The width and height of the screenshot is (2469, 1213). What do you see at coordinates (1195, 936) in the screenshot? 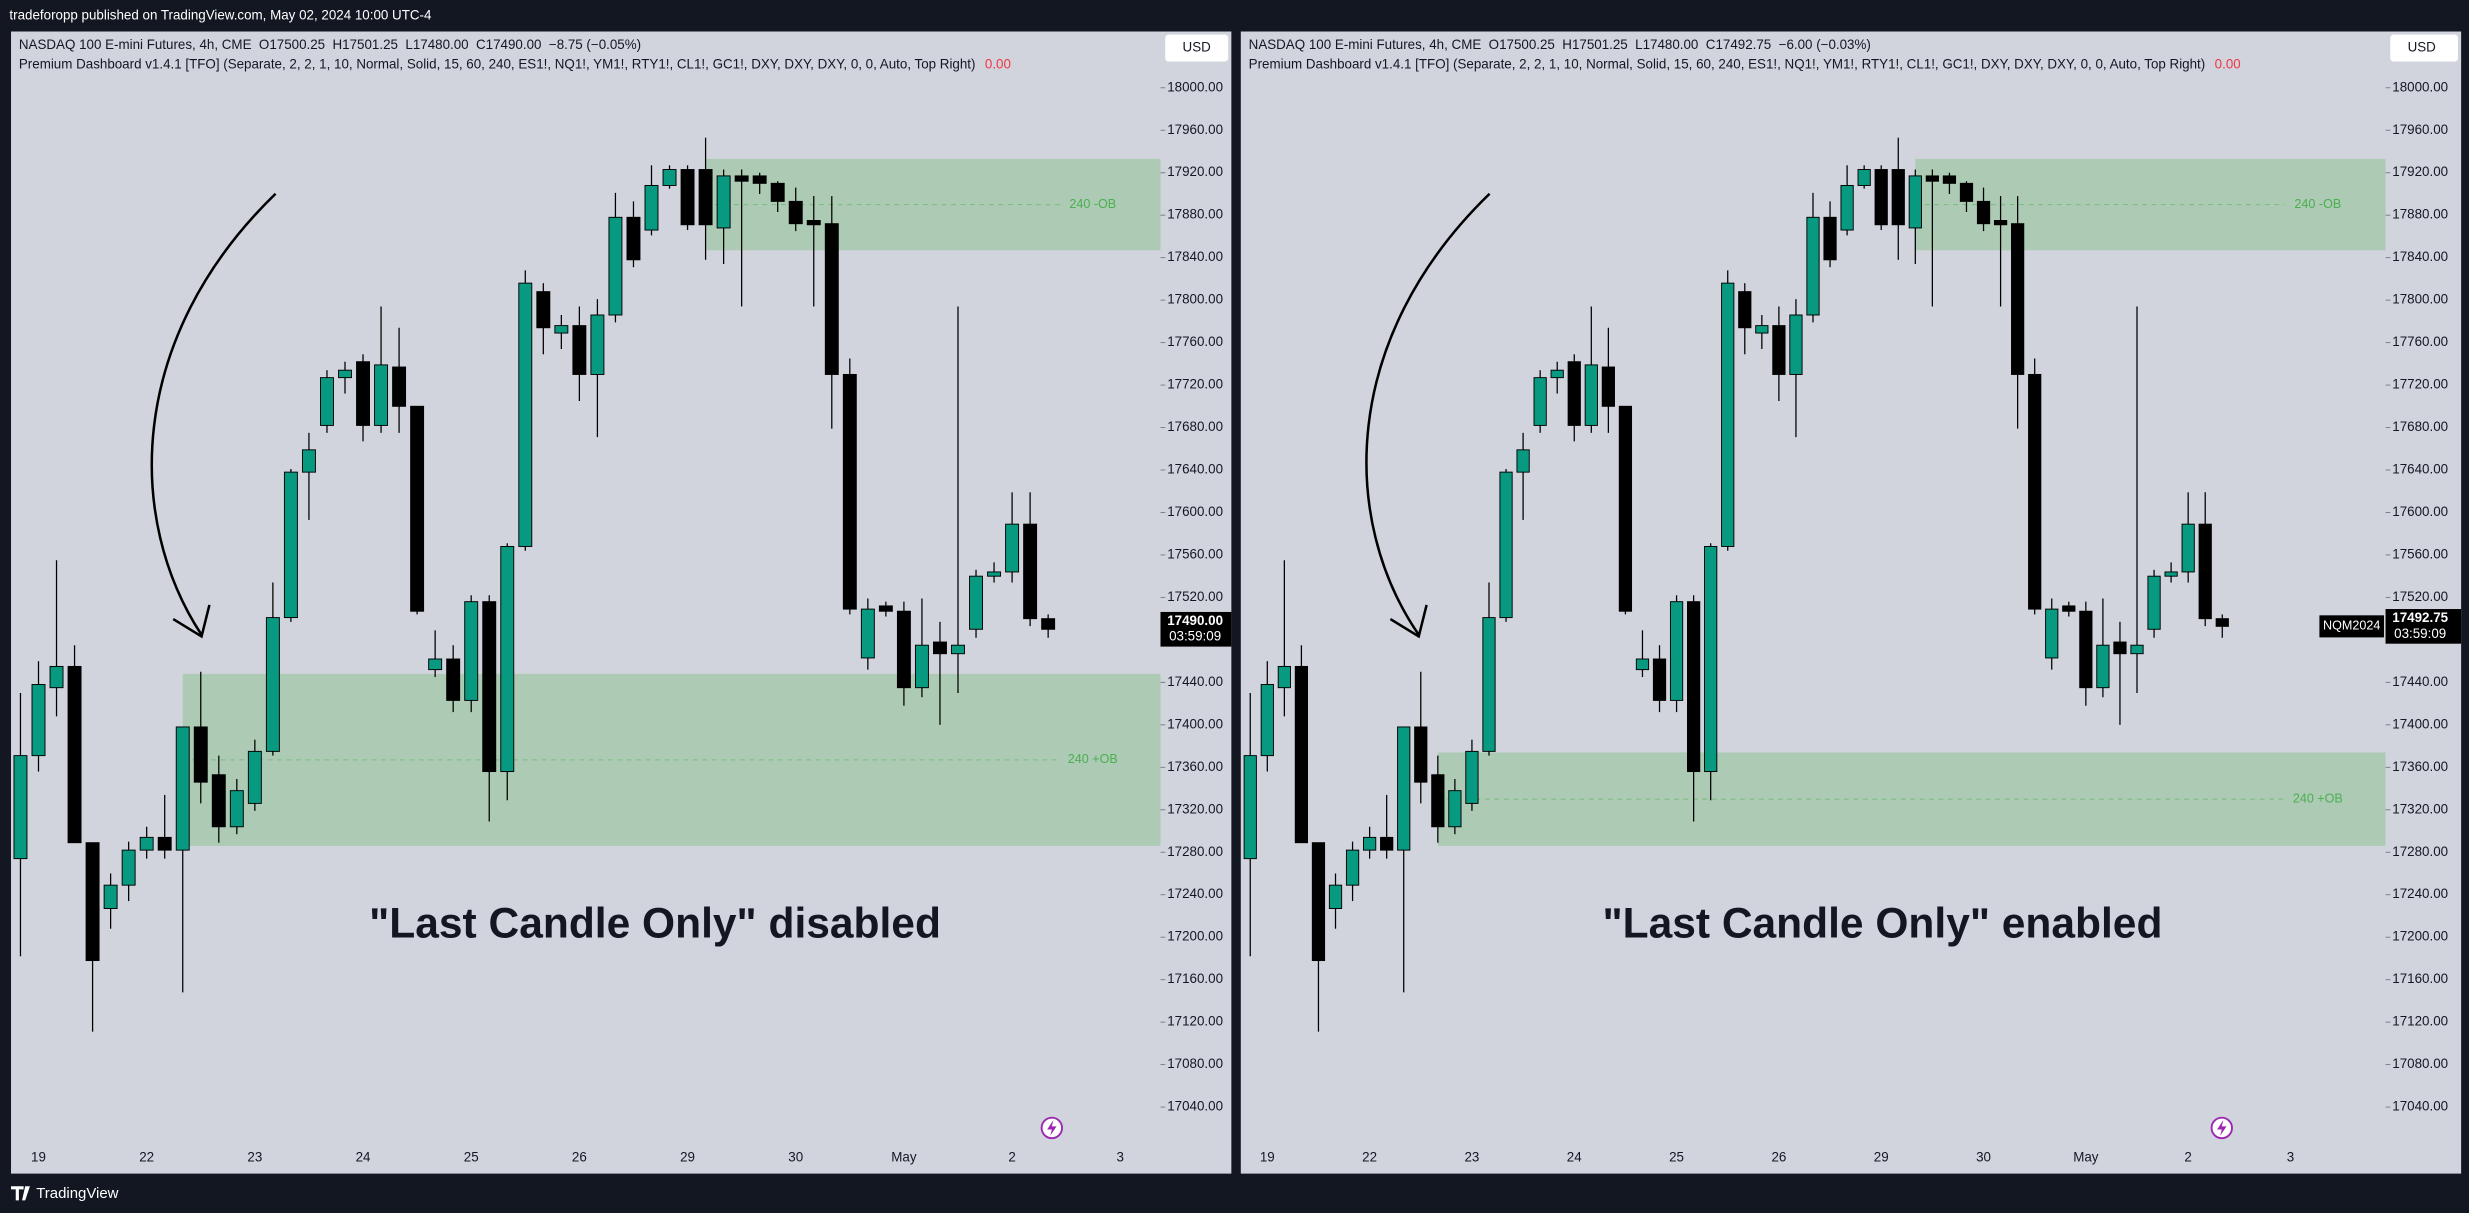
I see `y-tick-label: 17200.00` at bounding box center [1195, 936].